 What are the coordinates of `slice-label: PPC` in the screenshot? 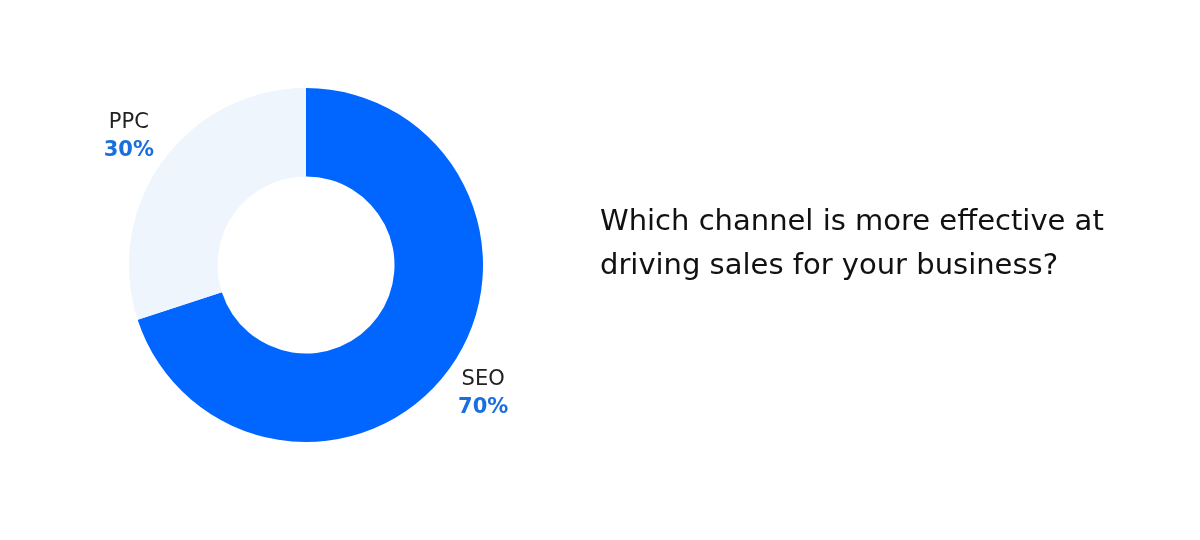 It's located at (128, 120).